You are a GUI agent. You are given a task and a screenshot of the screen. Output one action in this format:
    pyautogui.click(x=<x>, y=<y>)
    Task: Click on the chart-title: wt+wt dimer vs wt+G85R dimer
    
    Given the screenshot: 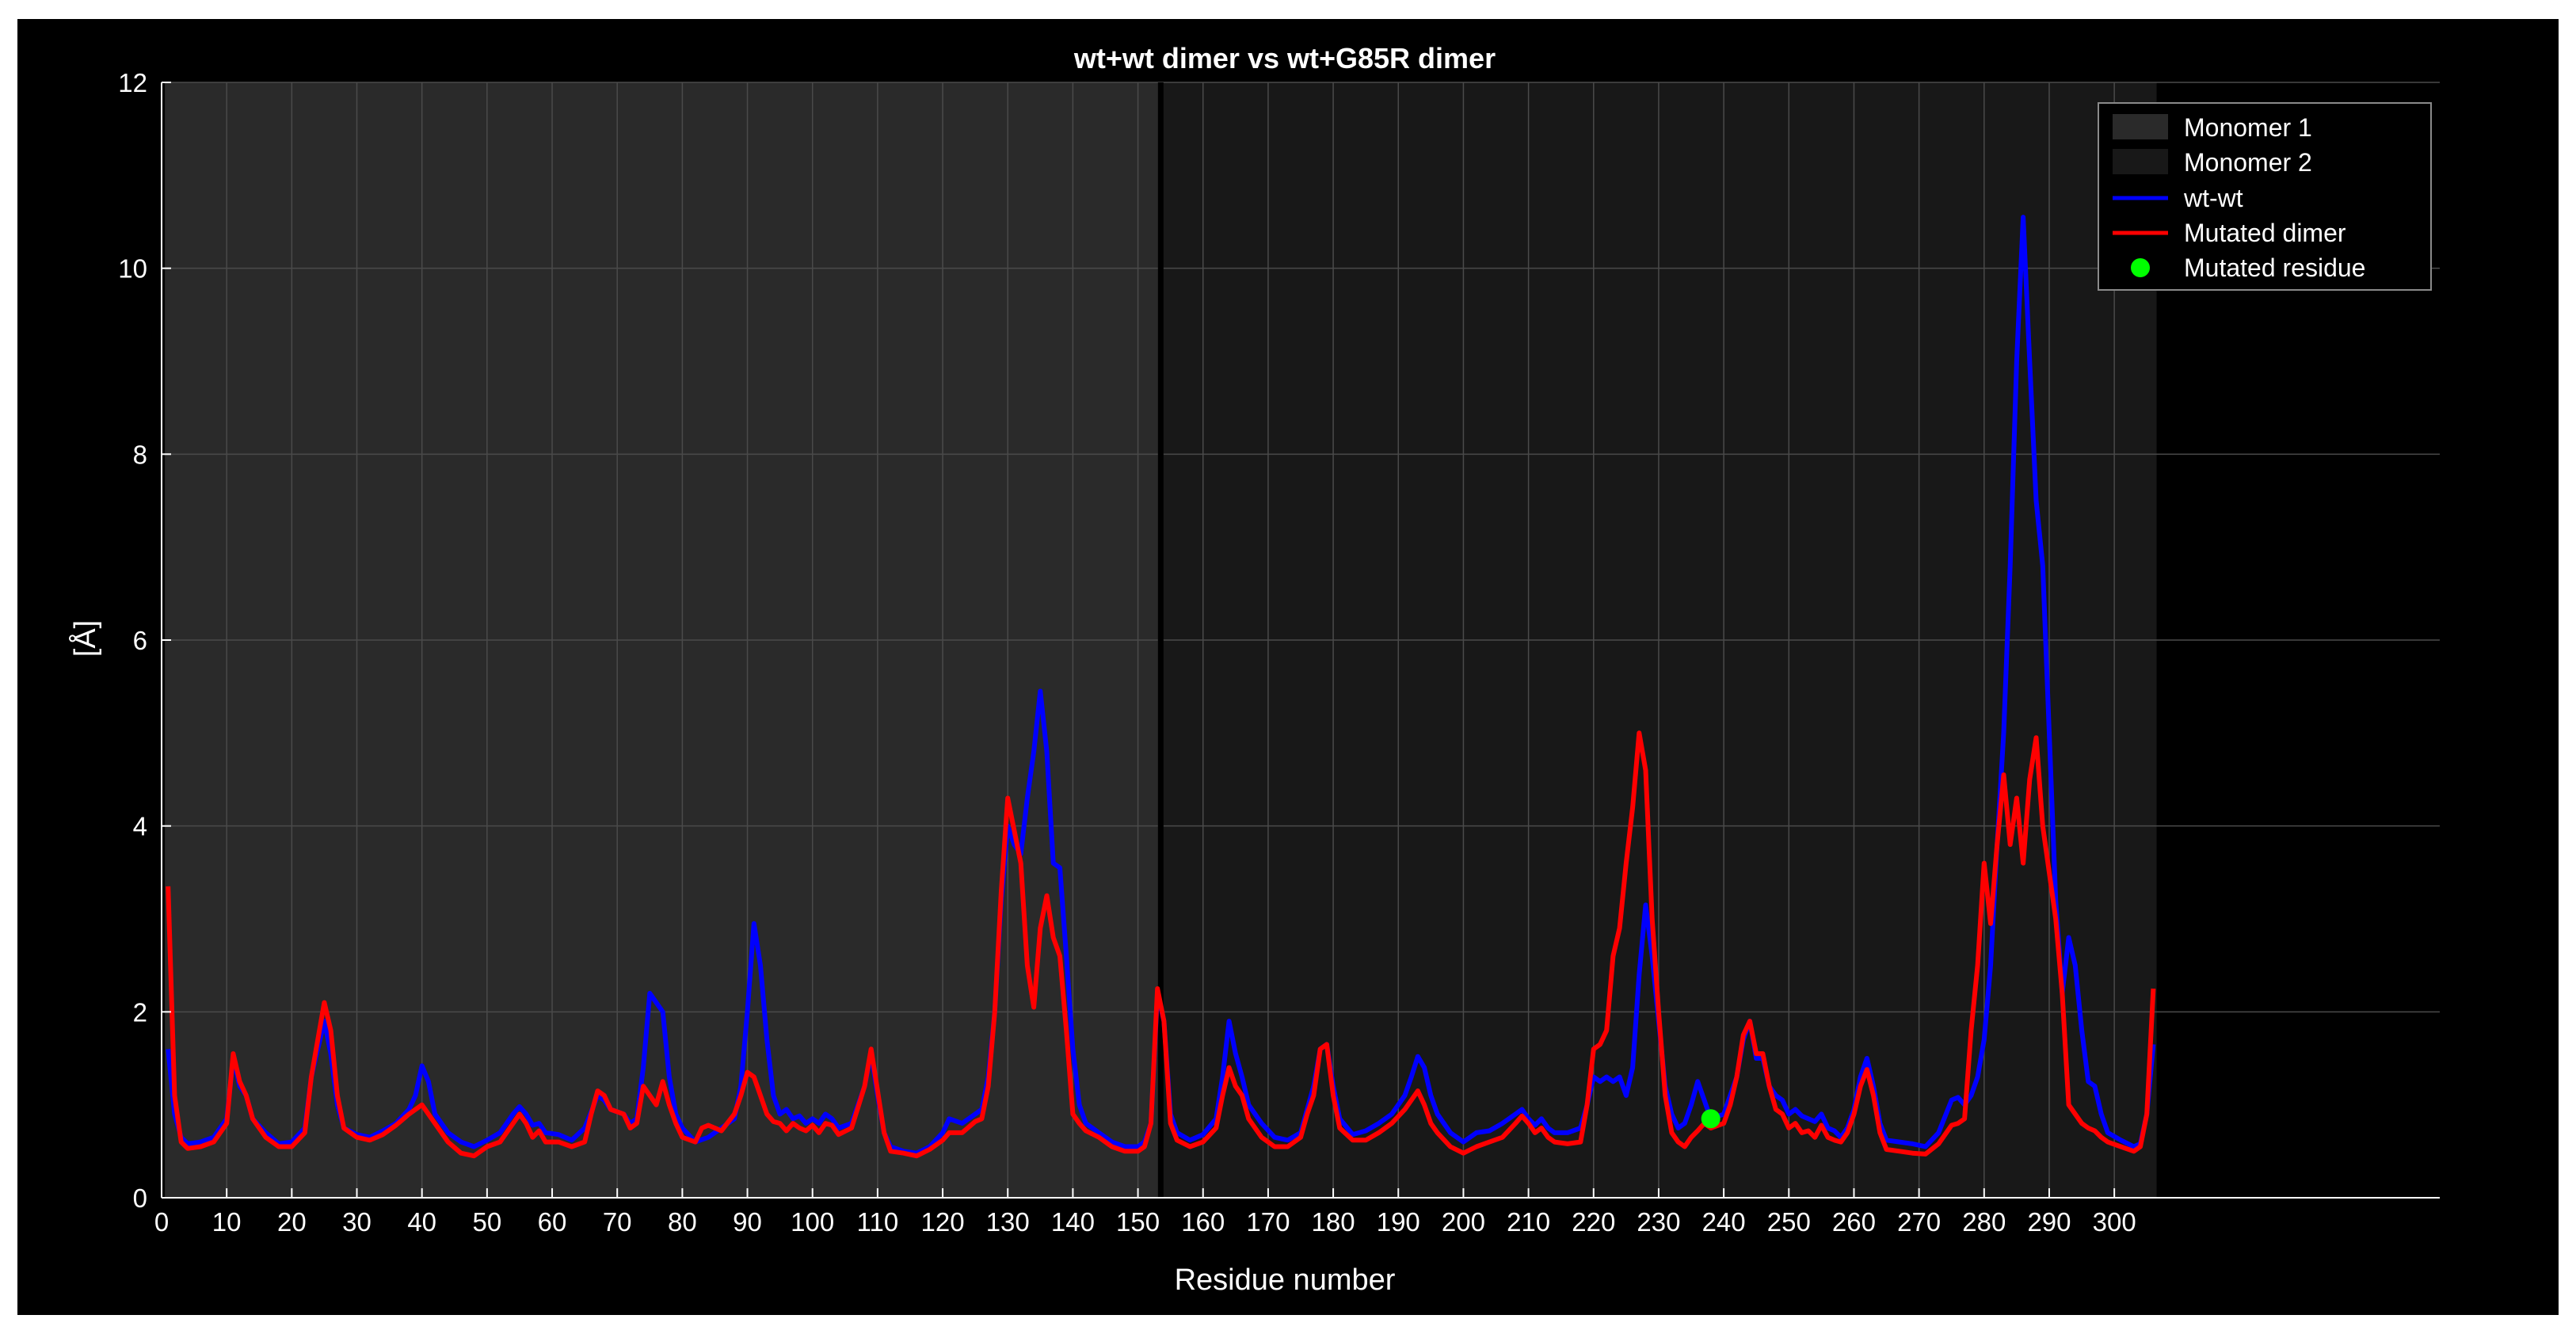 What is the action you would take?
    pyautogui.click(x=1284, y=58)
    